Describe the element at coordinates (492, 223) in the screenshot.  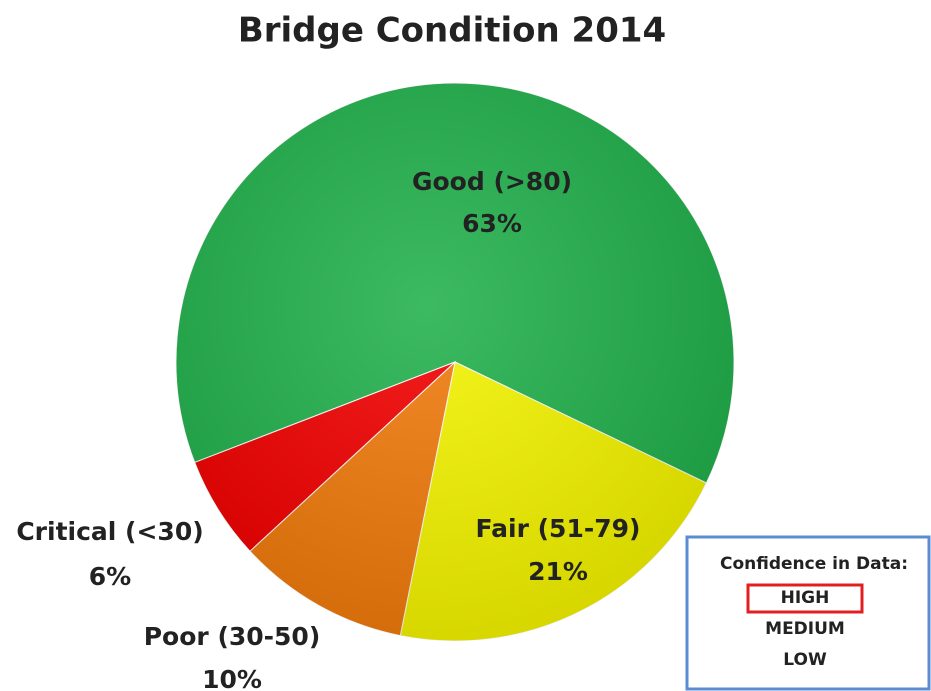
I see `slice-value-label: 63%` at that location.